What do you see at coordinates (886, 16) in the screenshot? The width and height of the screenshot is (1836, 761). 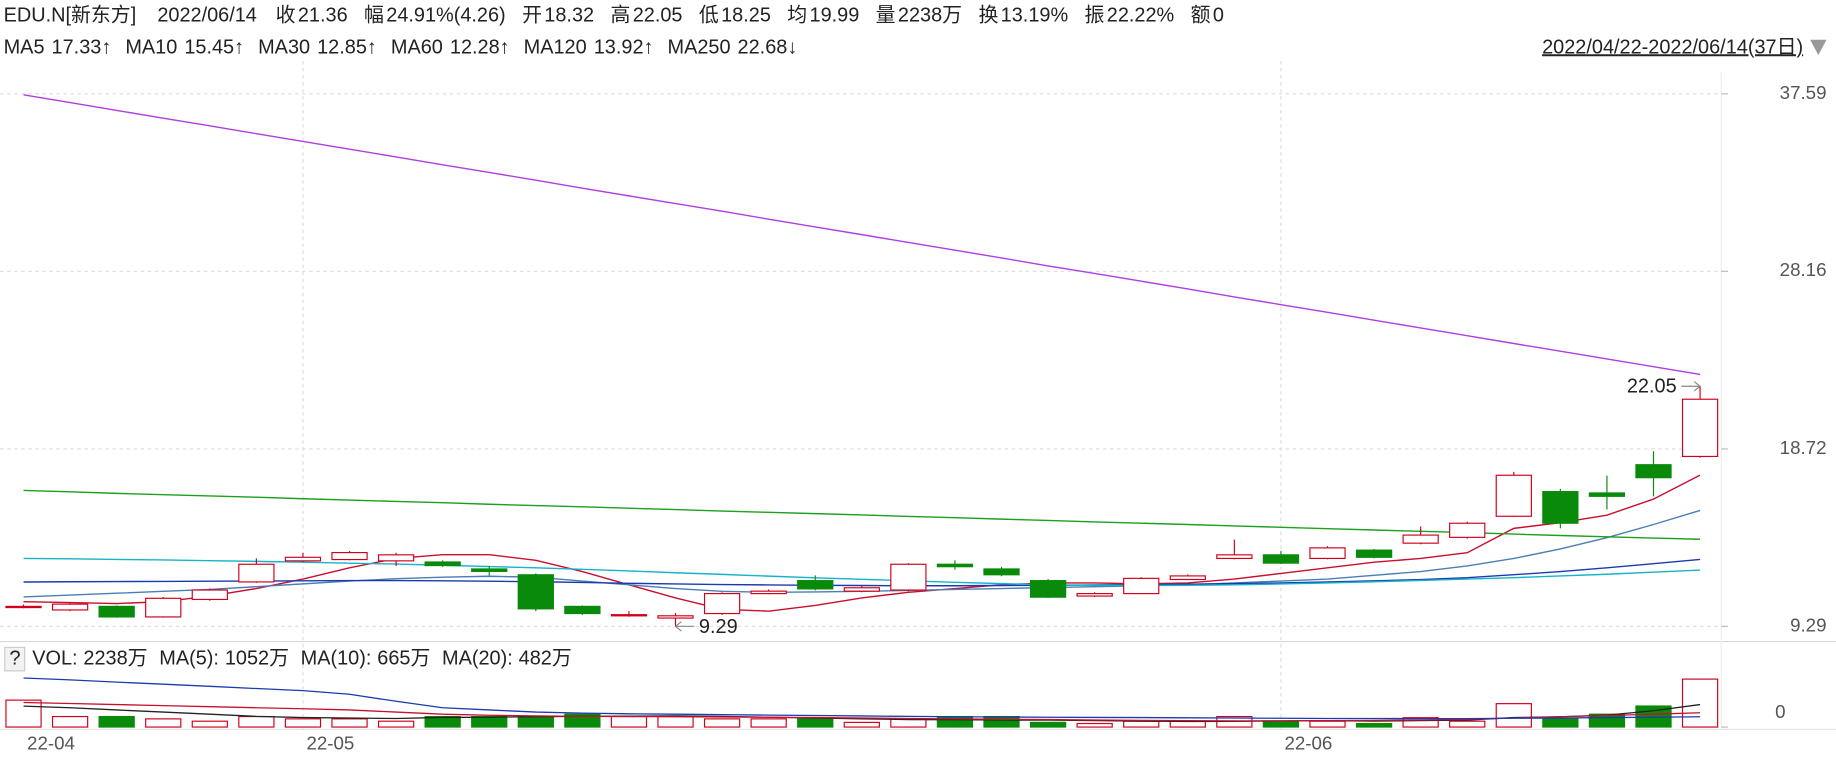 I see `quote-label: 量` at bounding box center [886, 16].